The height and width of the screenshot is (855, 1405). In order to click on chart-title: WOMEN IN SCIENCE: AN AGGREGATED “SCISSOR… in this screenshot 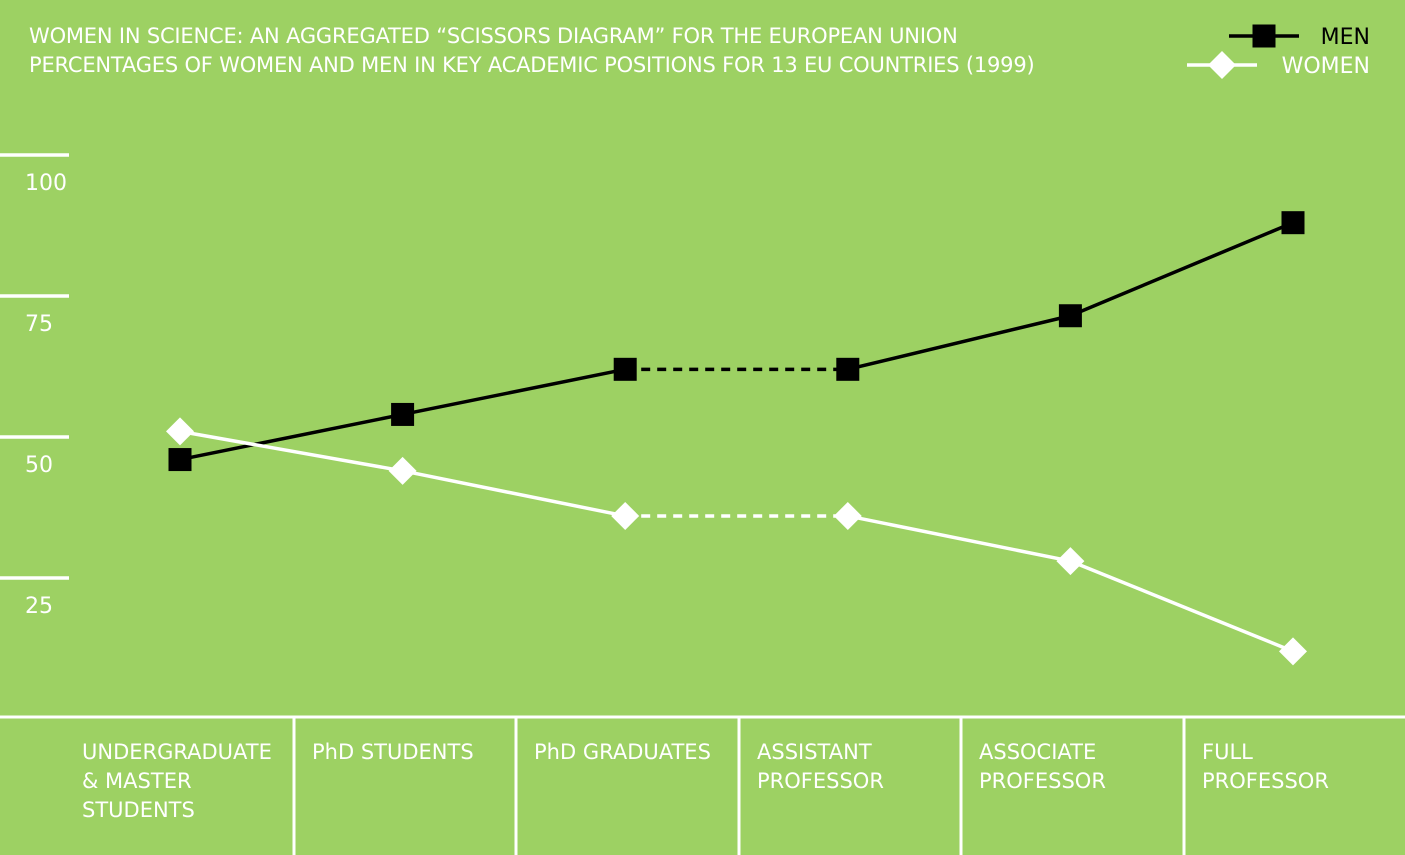, I will do `click(493, 36)`.